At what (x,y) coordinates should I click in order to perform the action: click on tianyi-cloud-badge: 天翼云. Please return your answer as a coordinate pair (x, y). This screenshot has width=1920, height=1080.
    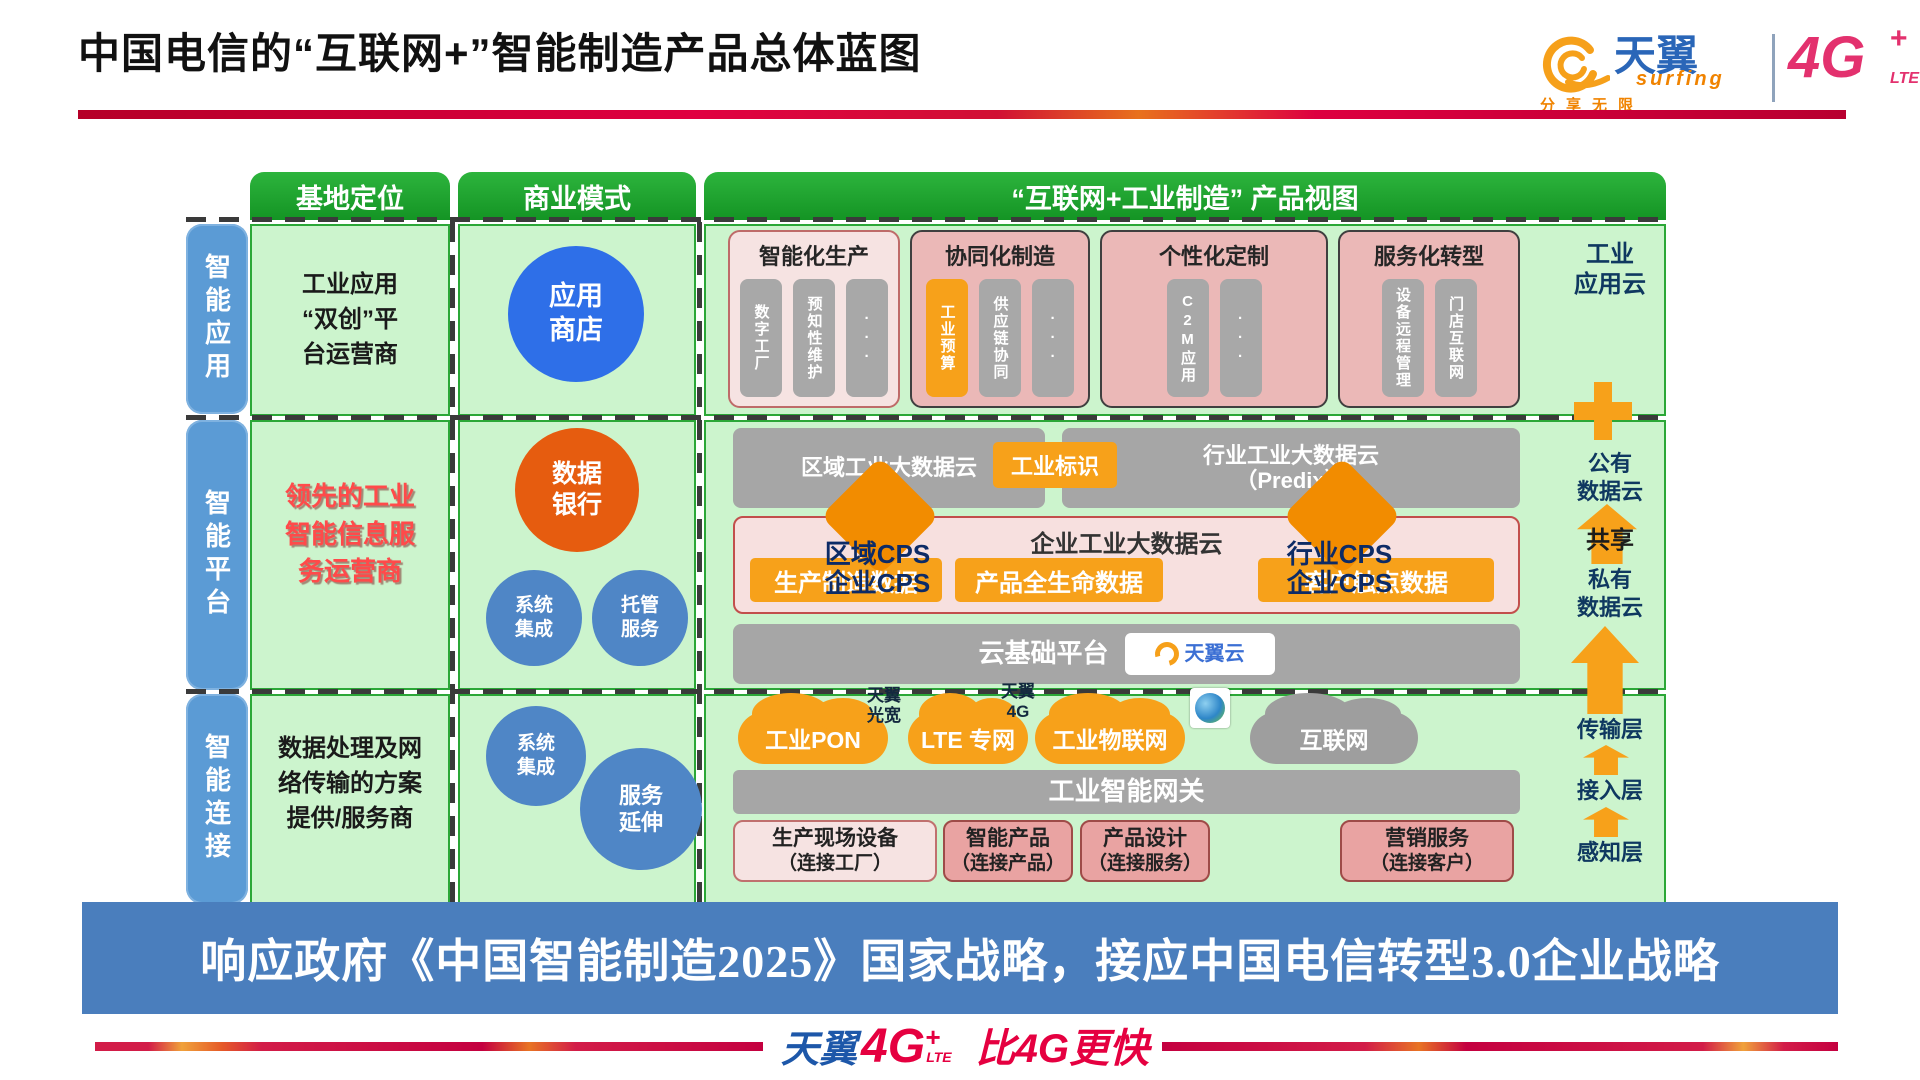
    Looking at the image, I should click on (1199, 654).